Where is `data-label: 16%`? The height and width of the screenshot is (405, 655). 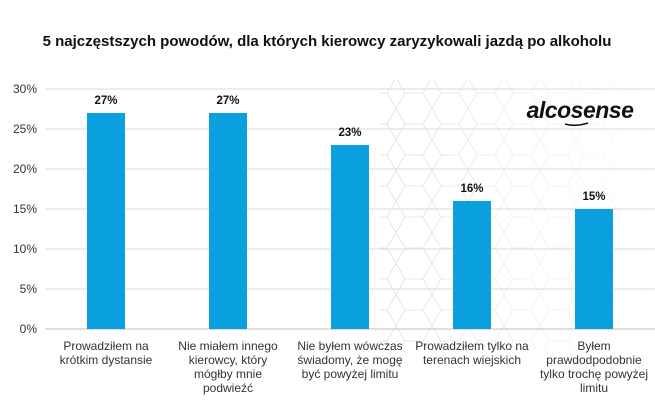
data-label: 16% is located at coordinates (471, 189).